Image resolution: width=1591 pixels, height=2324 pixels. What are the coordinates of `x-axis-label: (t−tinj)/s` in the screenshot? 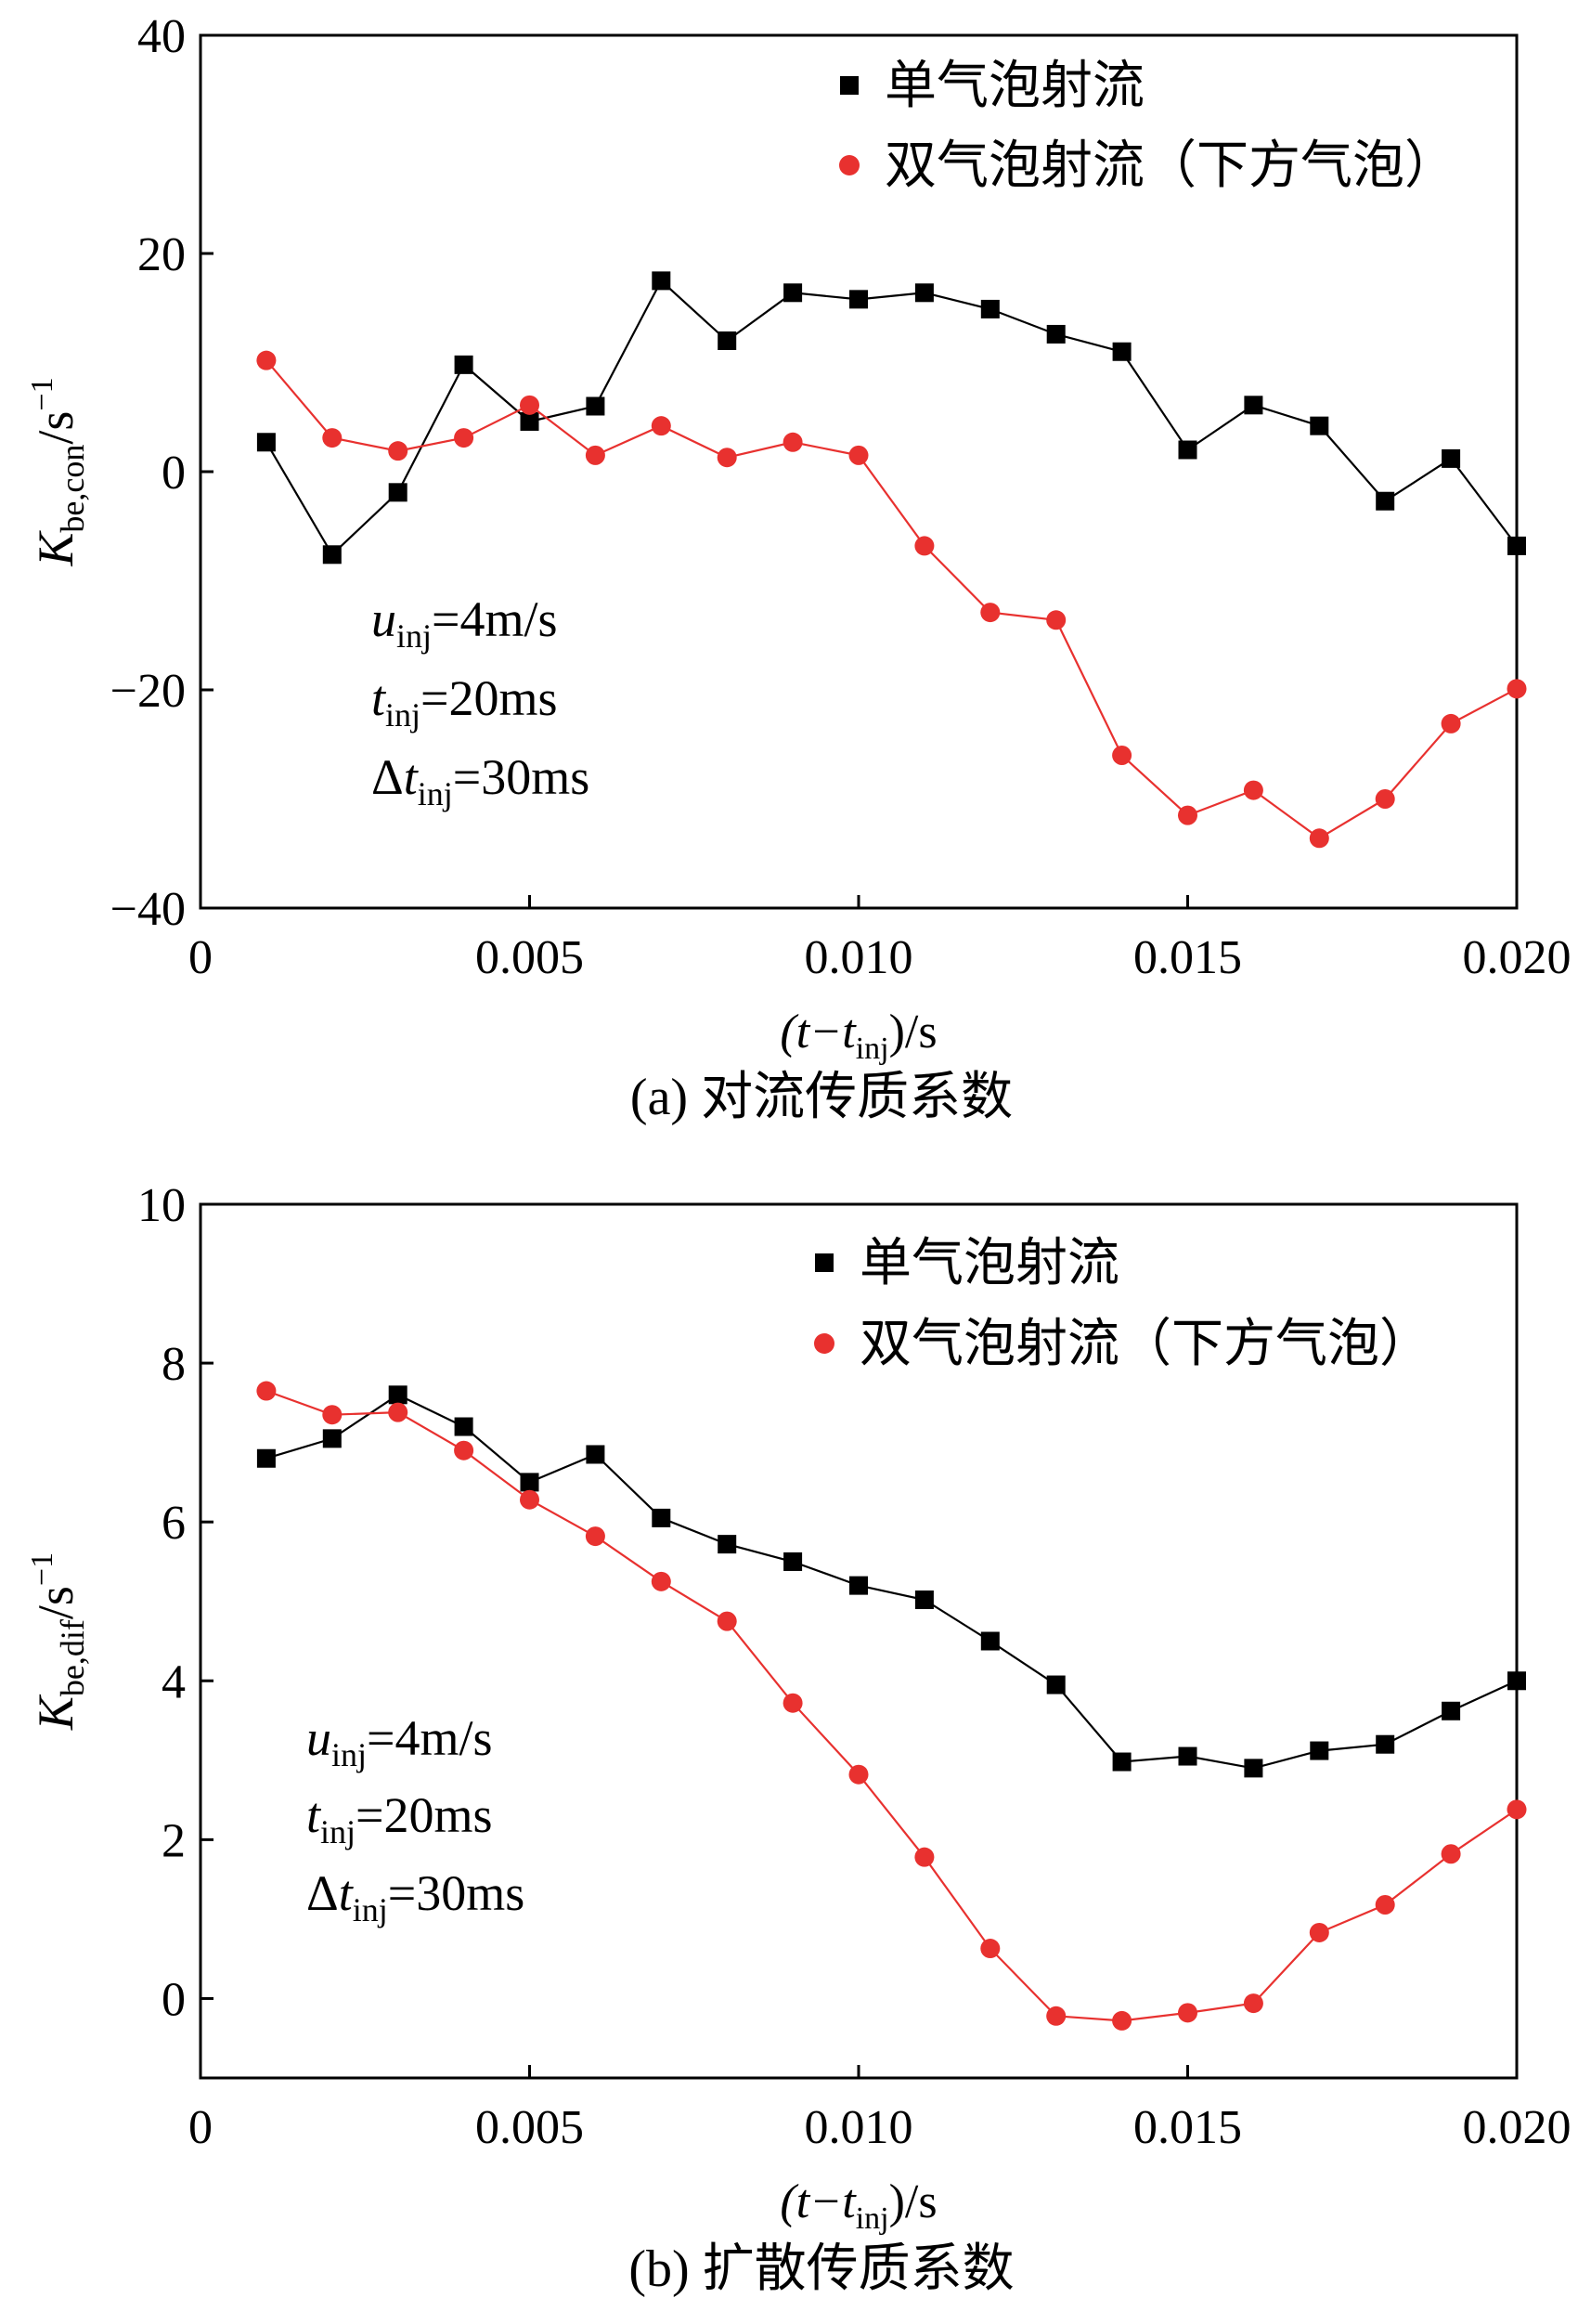 It's located at (858, 1036).